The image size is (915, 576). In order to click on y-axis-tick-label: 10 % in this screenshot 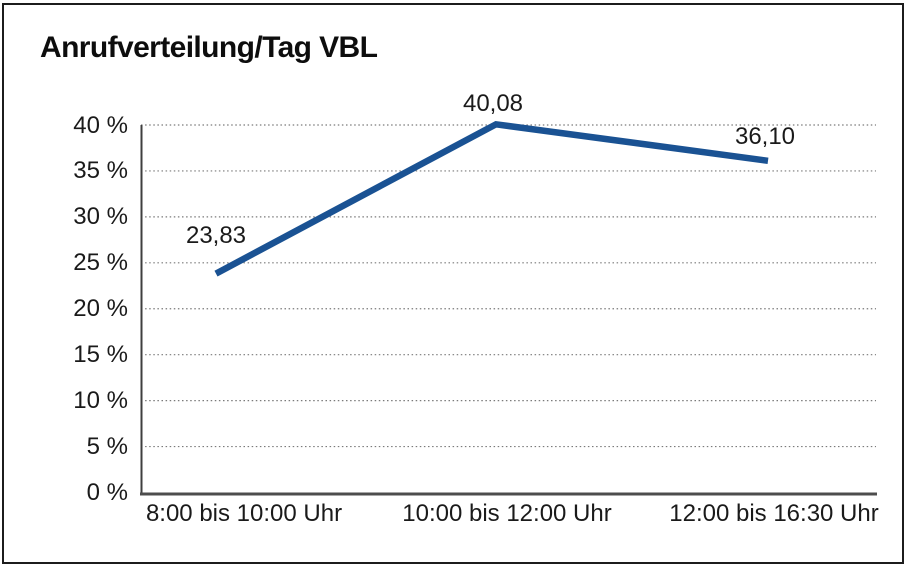, I will do `click(100, 401)`.